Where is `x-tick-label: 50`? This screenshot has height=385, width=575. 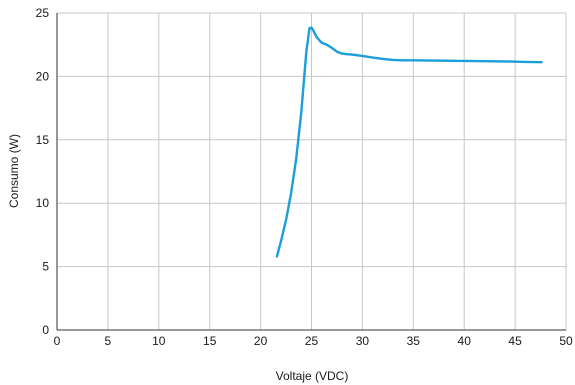
x-tick-label: 50 is located at coordinates (566, 341).